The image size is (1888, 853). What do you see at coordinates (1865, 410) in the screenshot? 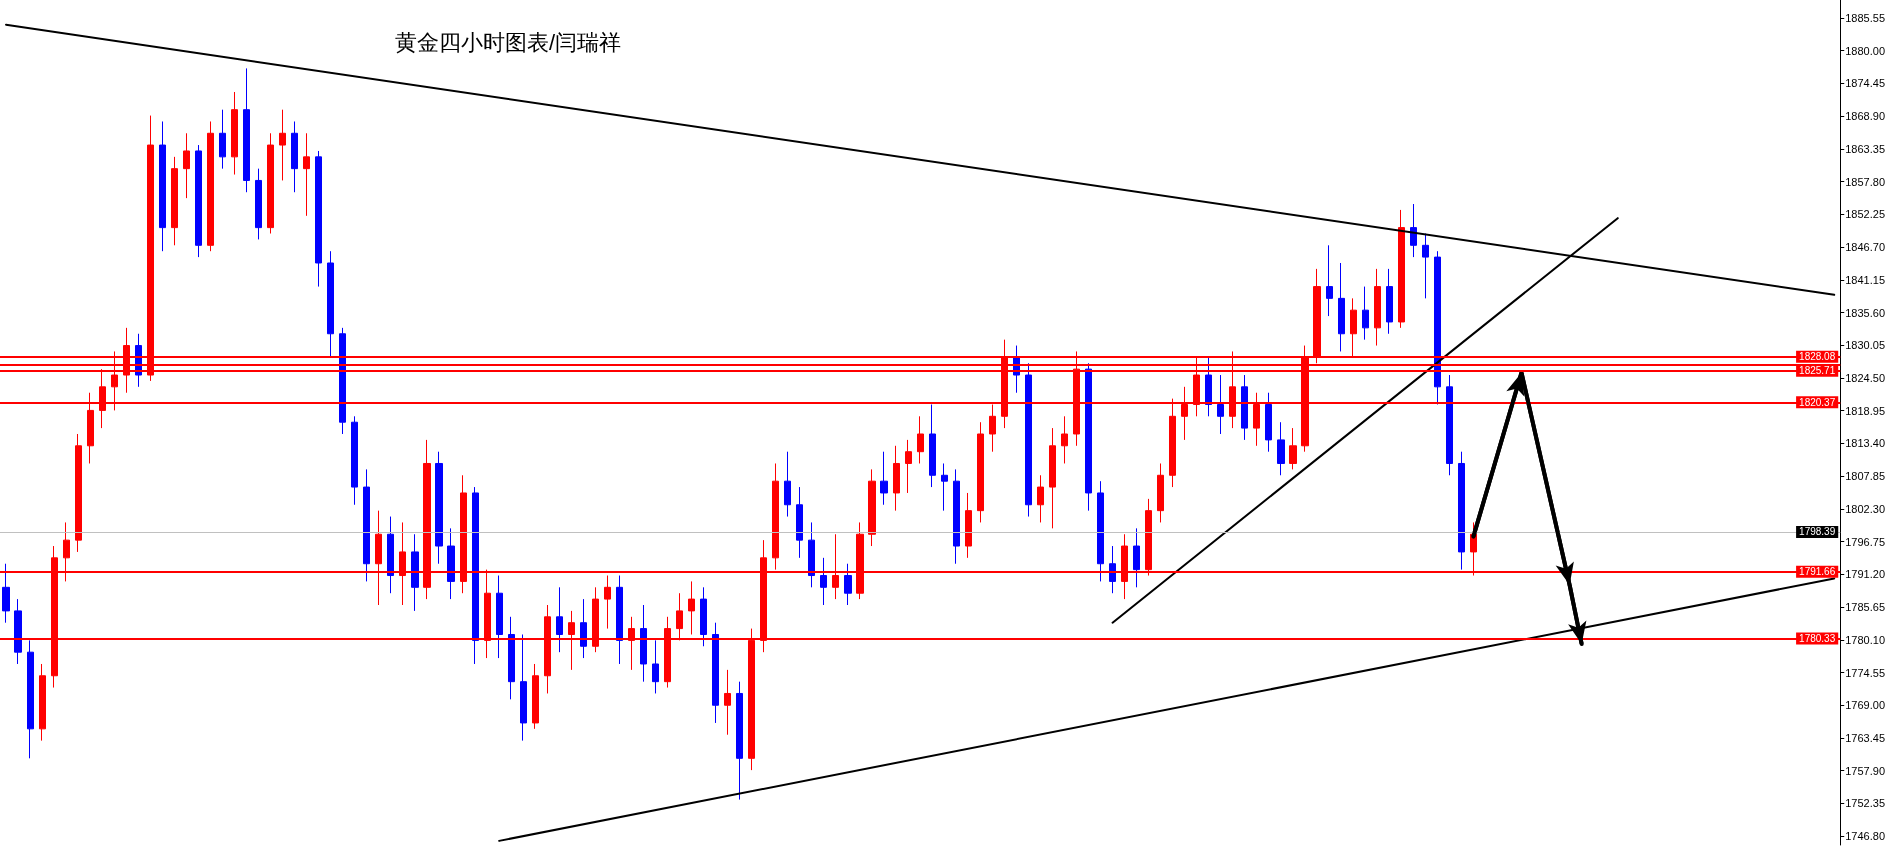
I see `y-tick-label: 1818.95` at bounding box center [1865, 410].